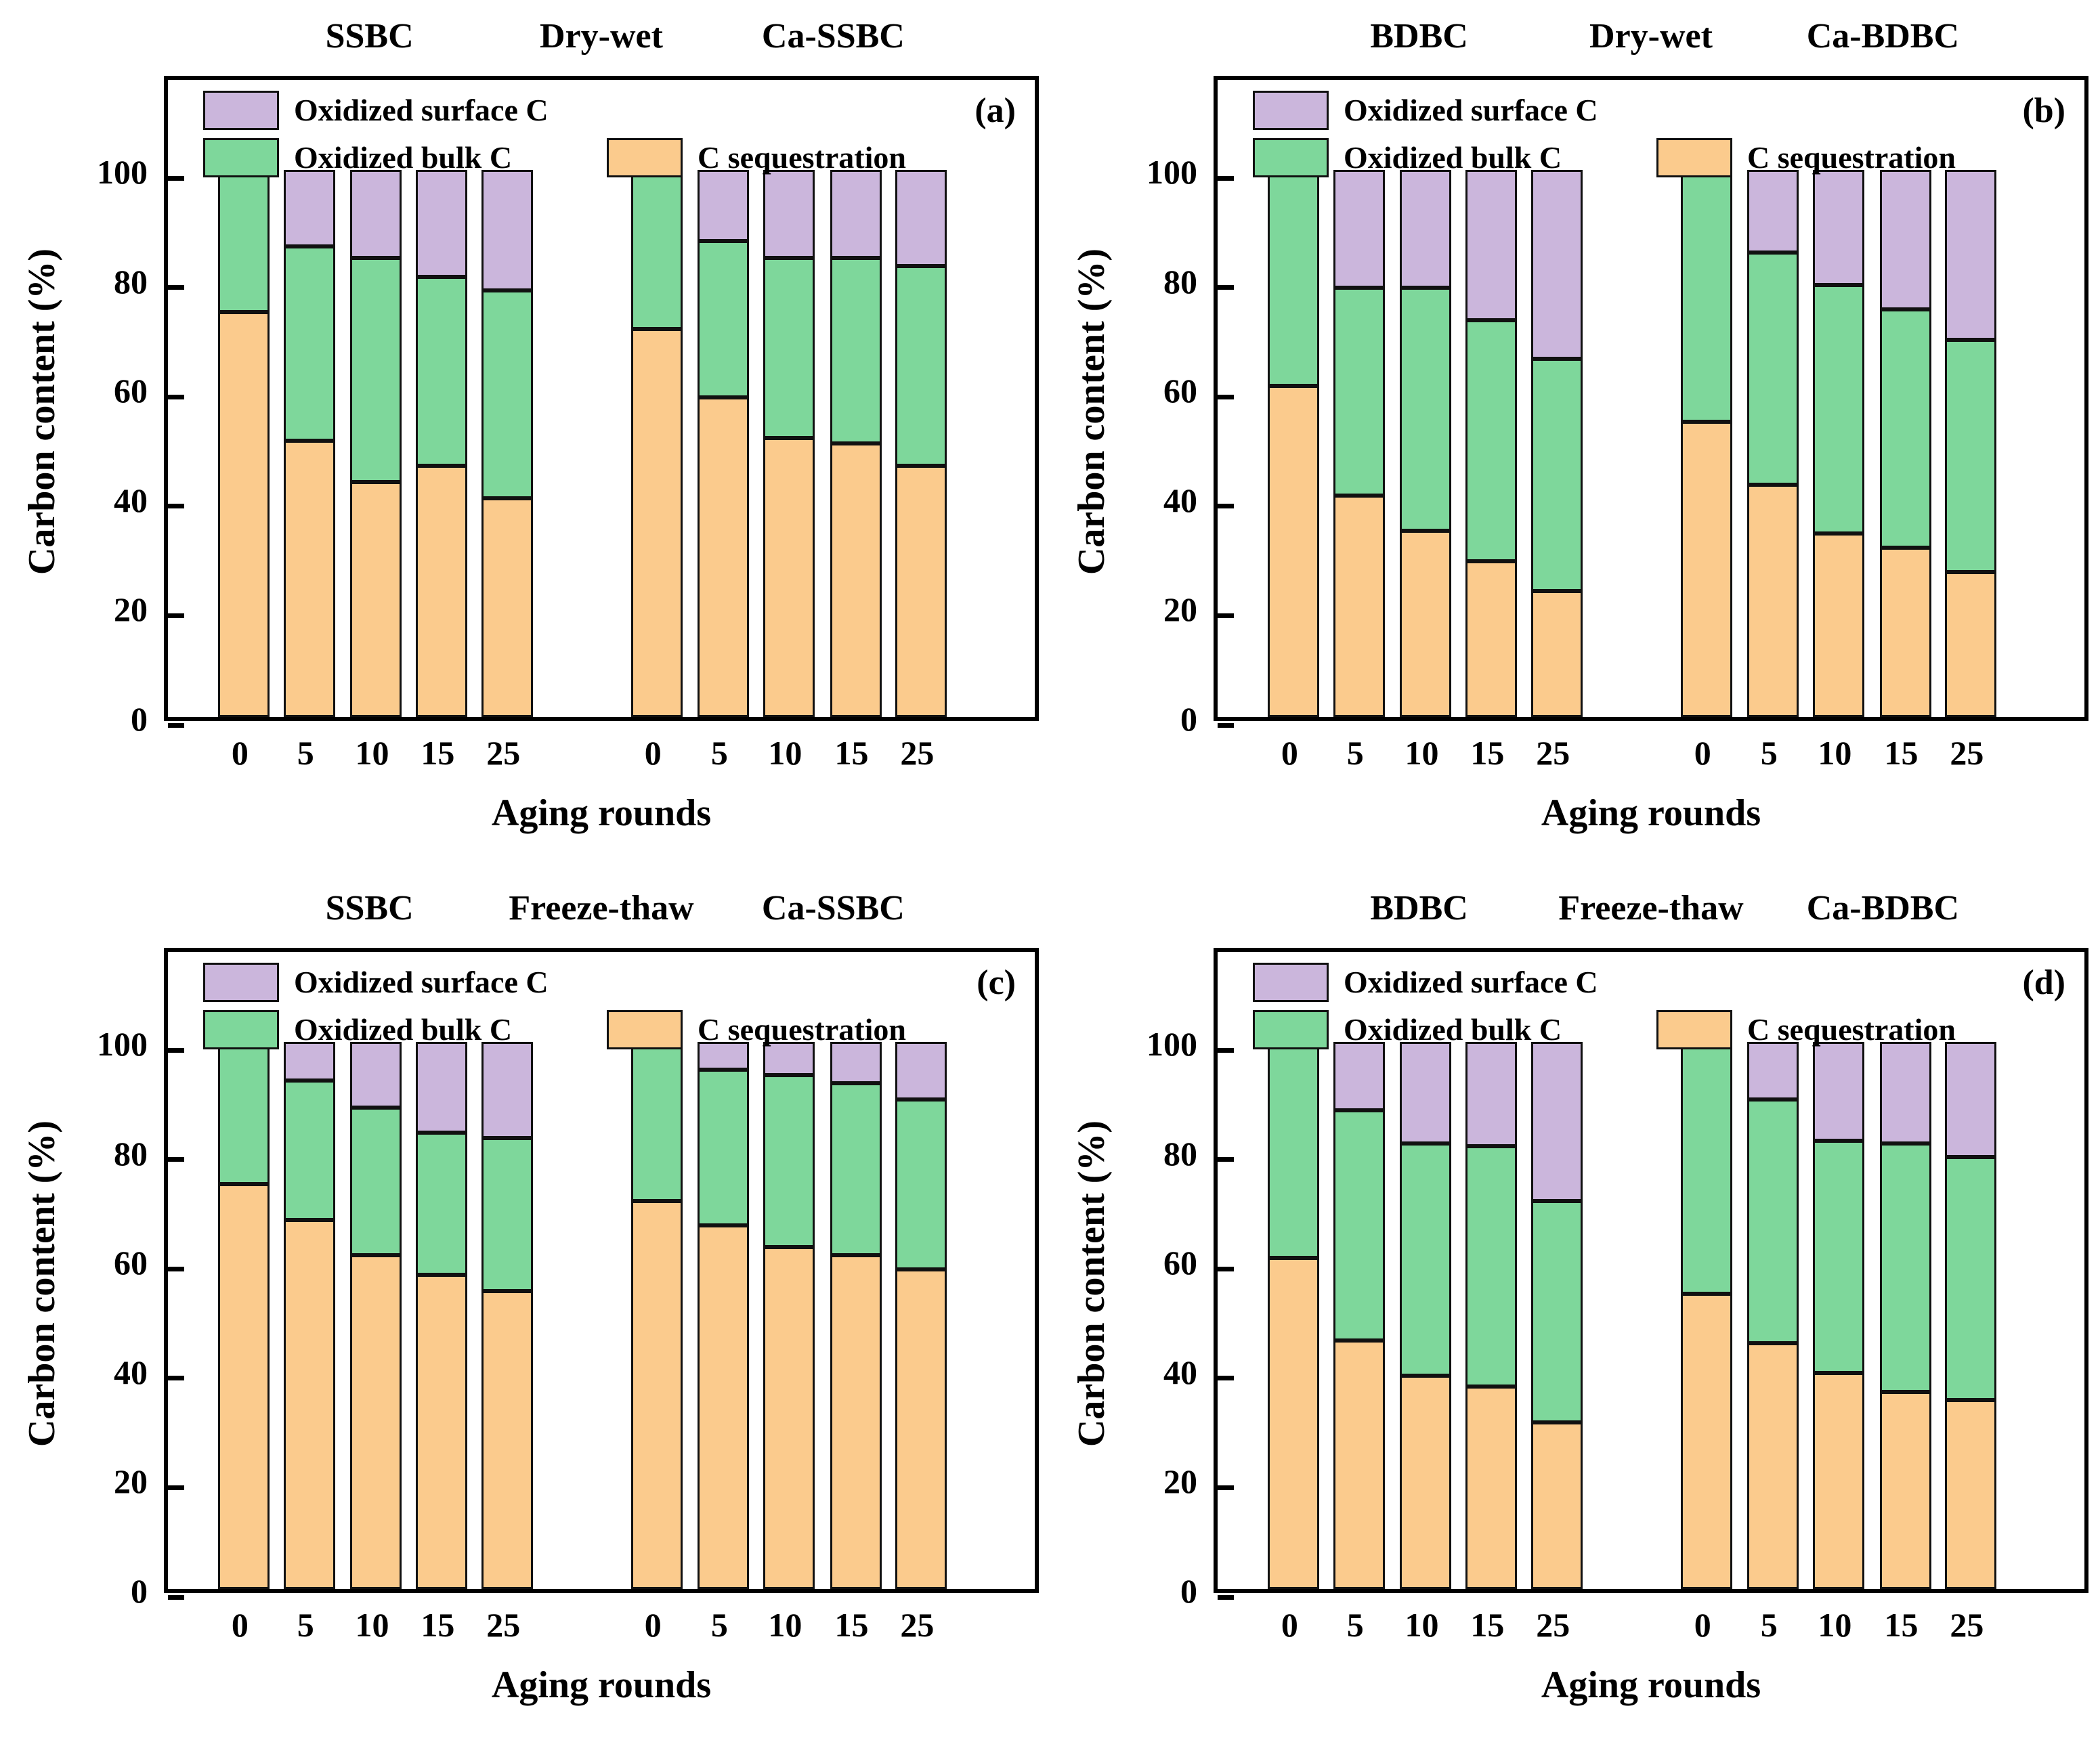  What do you see at coordinates (2043, 110) in the screenshot?
I see `panel-letter: (b)` at bounding box center [2043, 110].